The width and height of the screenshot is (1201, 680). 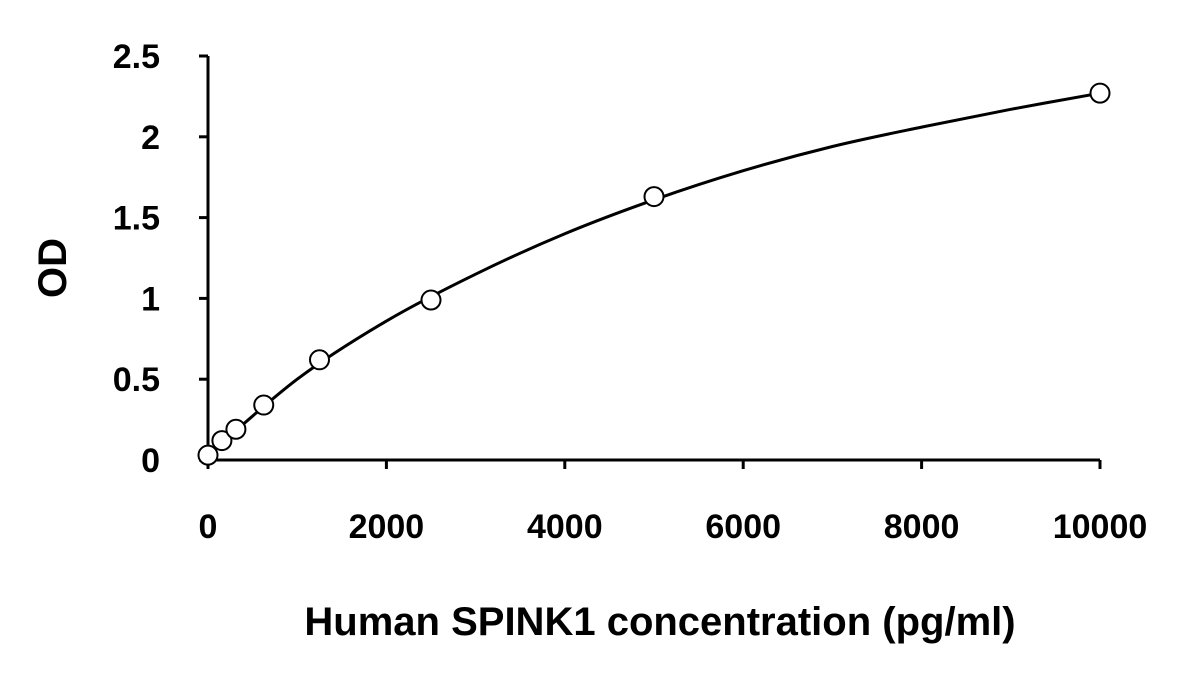 What do you see at coordinates (208, 527) in the screenshot?
I see `x-tick-label: 0` at bounding box center [208, 527].